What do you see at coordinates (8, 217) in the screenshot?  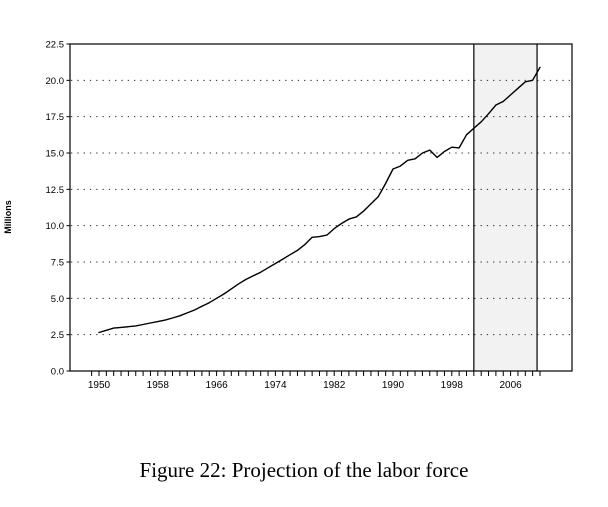 I see `y-axis-title: Millions` at bounding box center [8, 217].